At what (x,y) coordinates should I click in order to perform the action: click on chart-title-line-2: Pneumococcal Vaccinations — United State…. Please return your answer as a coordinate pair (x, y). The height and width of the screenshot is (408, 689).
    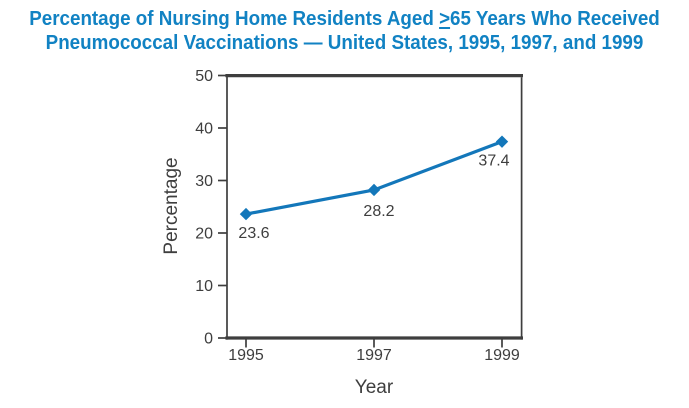
    Looking at the image, I should click on (344, 43).